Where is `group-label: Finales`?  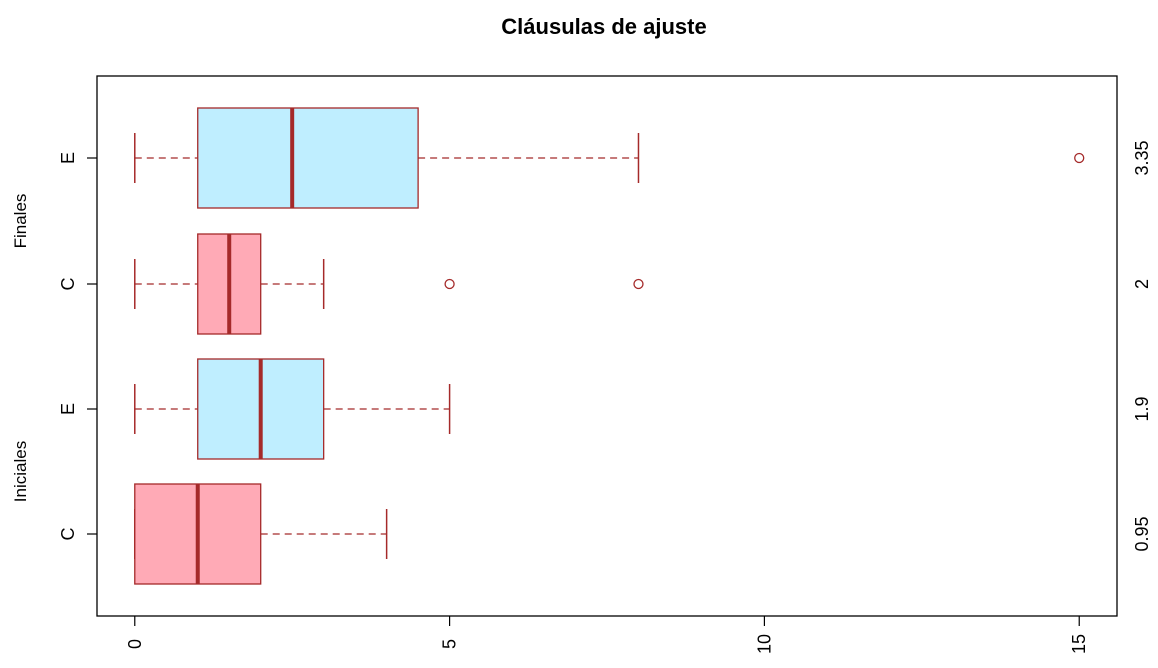
group-label: Finales is located at coordinates (20, 221).